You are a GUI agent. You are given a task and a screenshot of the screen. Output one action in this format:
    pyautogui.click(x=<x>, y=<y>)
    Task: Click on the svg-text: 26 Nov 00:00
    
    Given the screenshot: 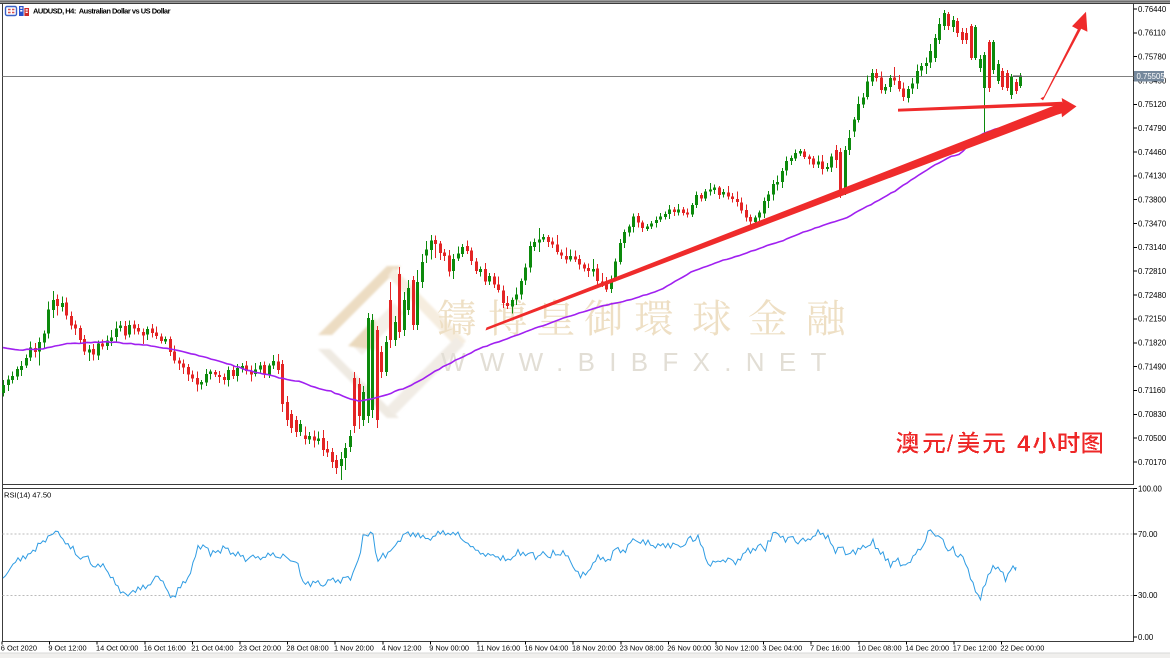 What is the action you would take?
    pyautogui.click(x=689, y=648)
    